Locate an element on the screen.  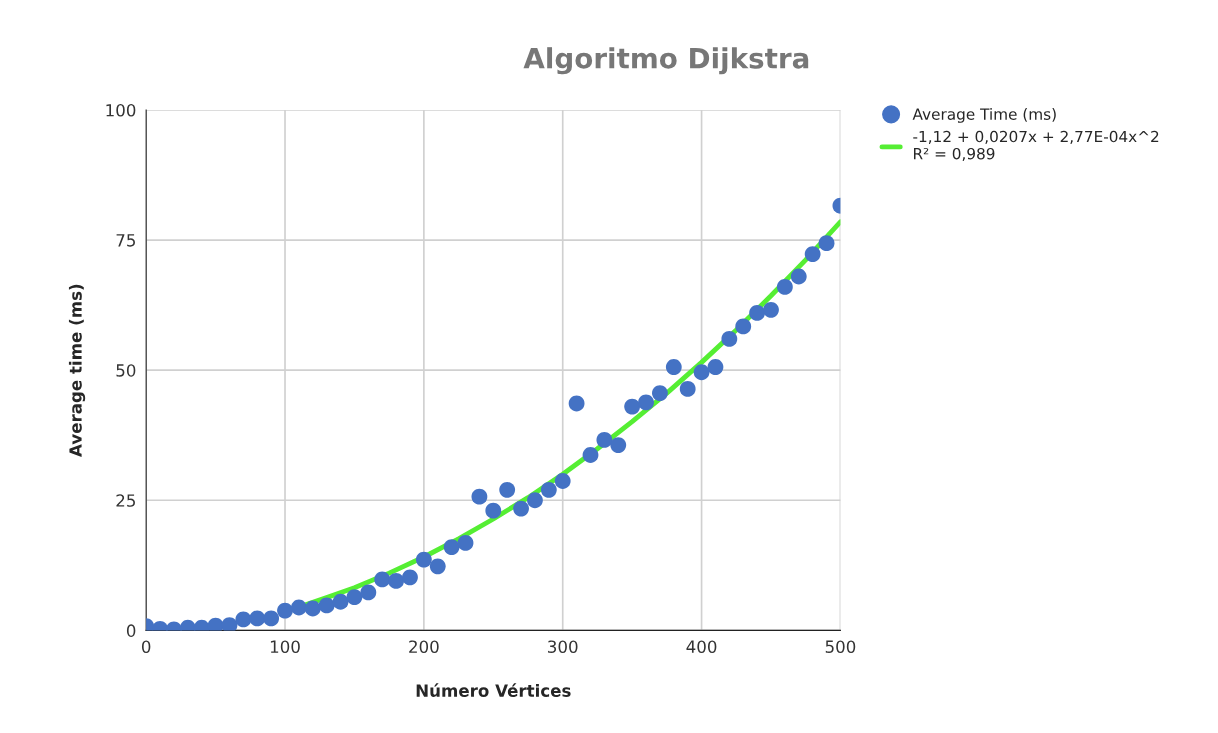
chart-title: Algoritmo Dijkstra is located at coordinates (666, 61).